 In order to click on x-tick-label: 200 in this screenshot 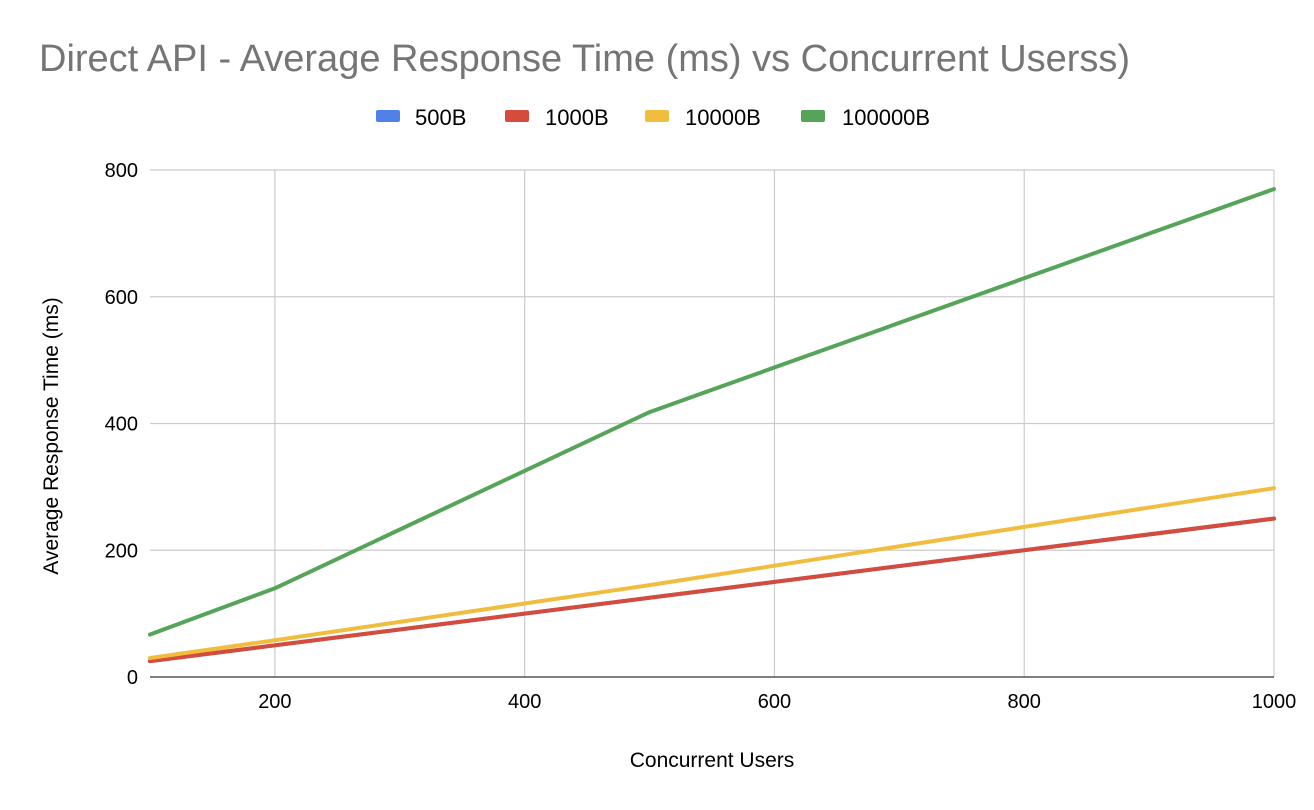, I will do `click(274, 702)`.